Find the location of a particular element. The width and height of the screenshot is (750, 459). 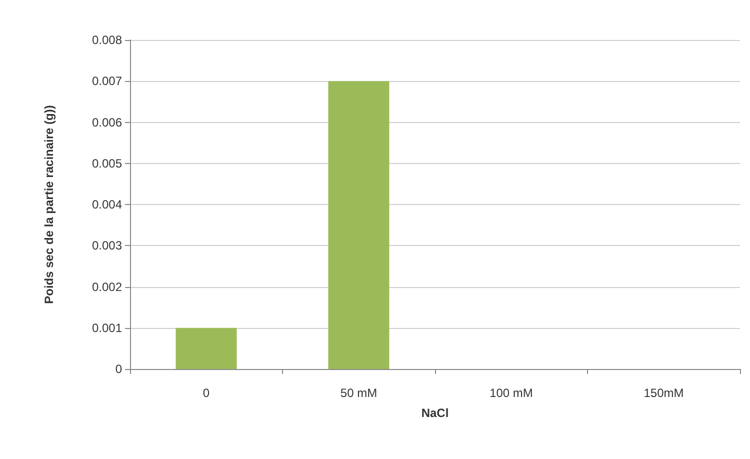

x-tick-label: 50 mM is located at coordinates (359, 393).